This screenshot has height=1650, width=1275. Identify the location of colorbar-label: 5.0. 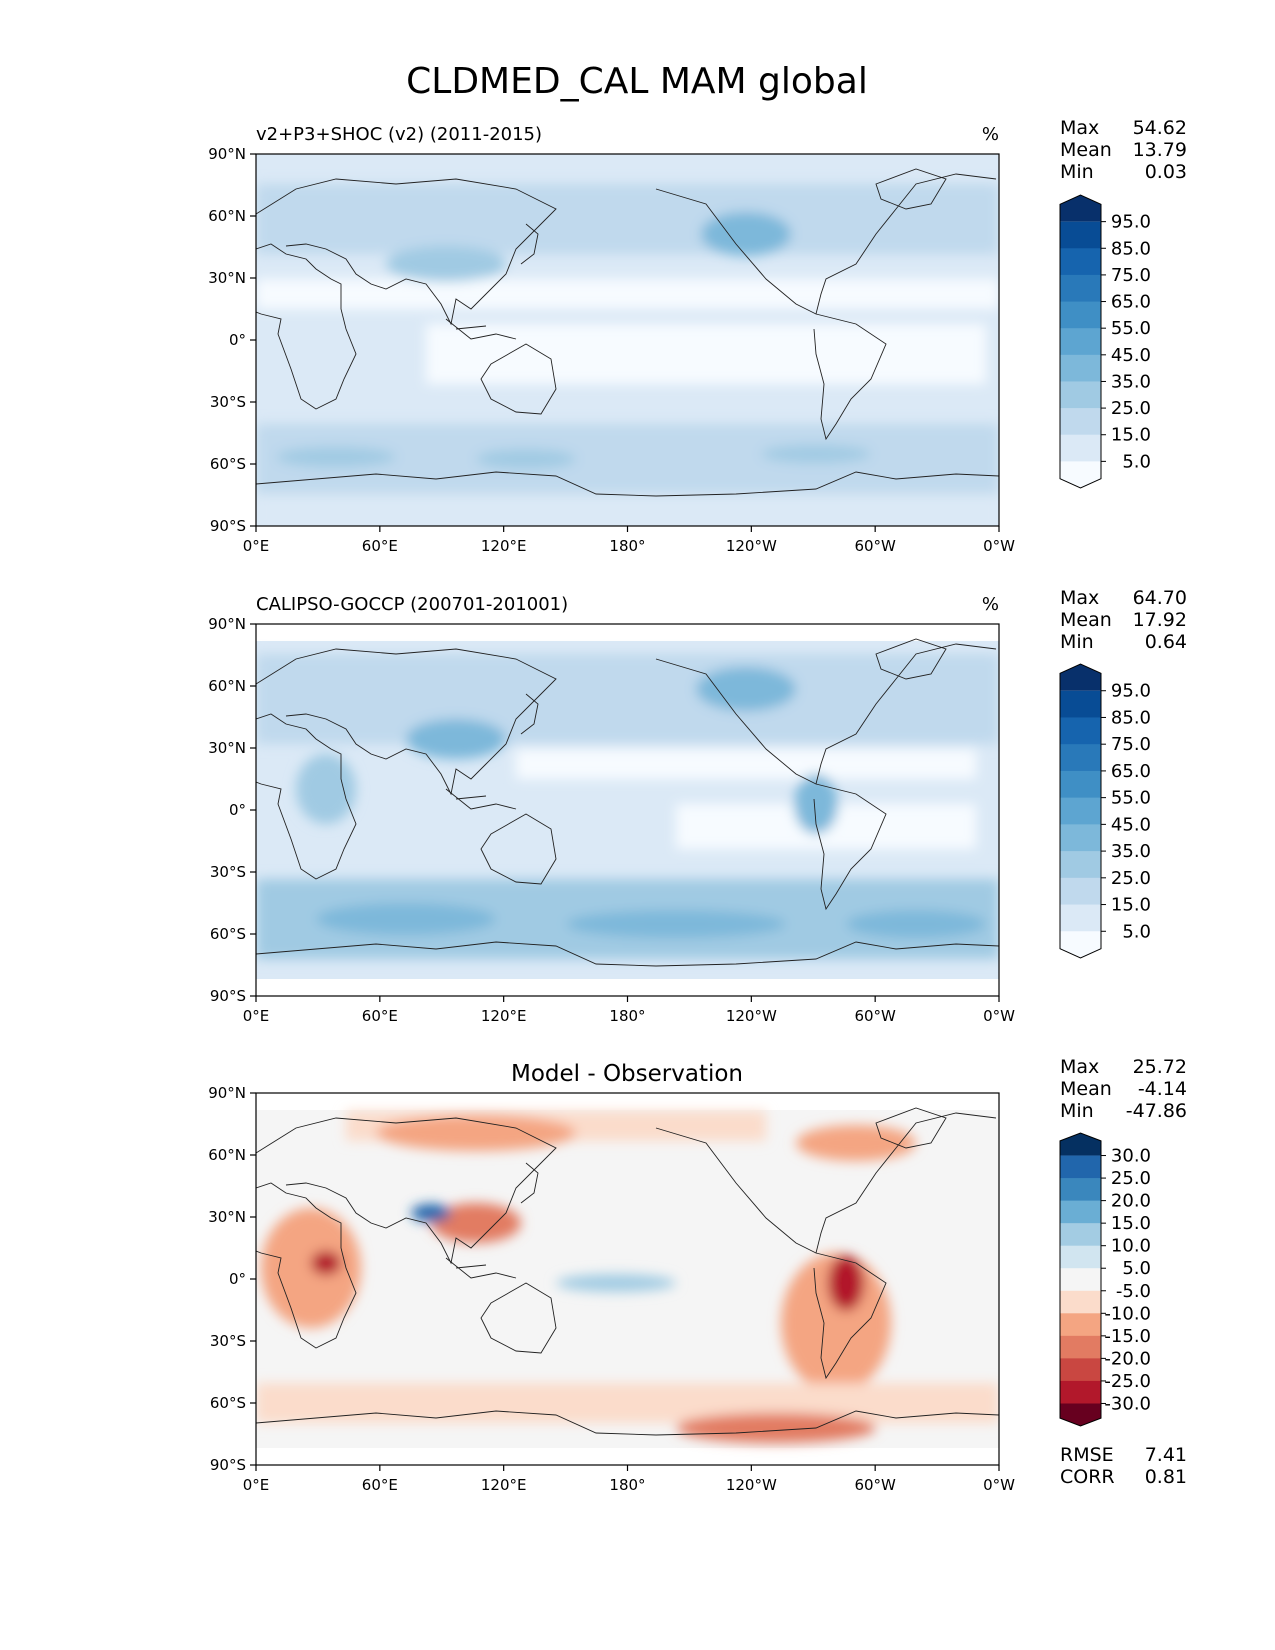
(1136, 1268).